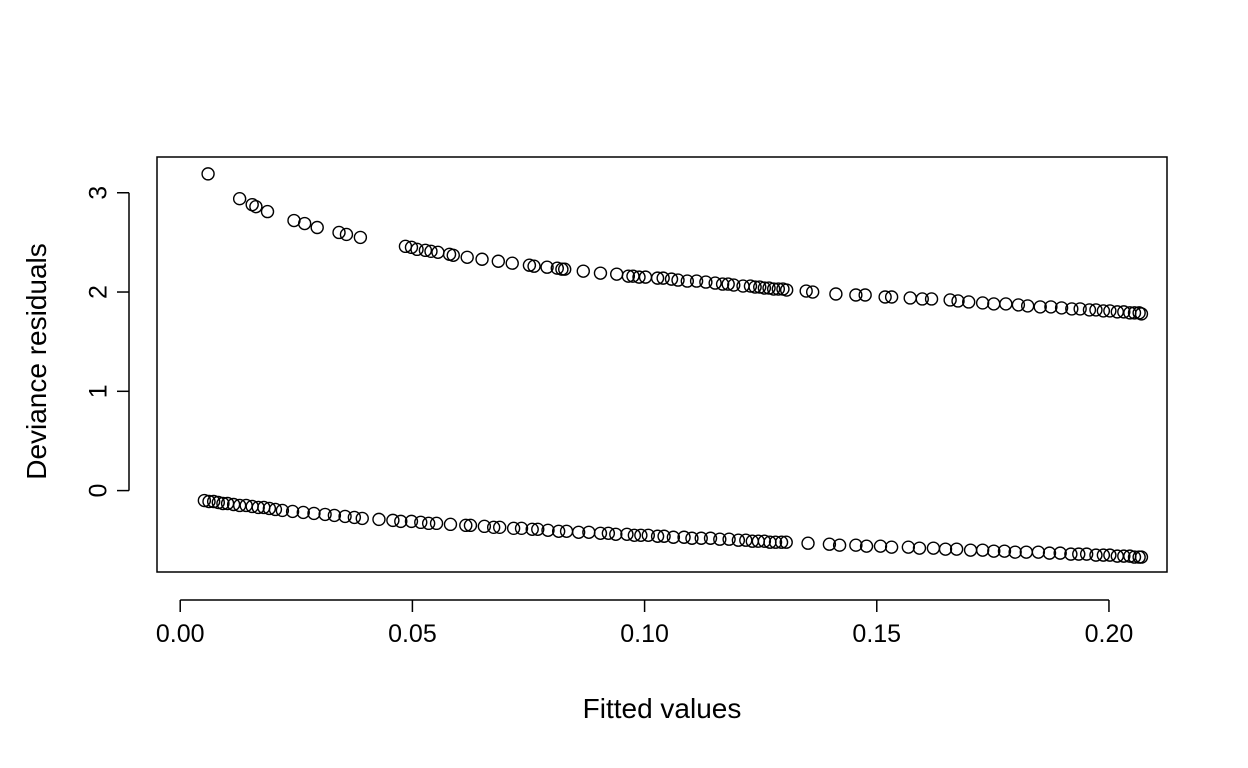 This screenshot has width=1248, height=768. I want to click on x-tick-label: 0.10, so click(644, 634).